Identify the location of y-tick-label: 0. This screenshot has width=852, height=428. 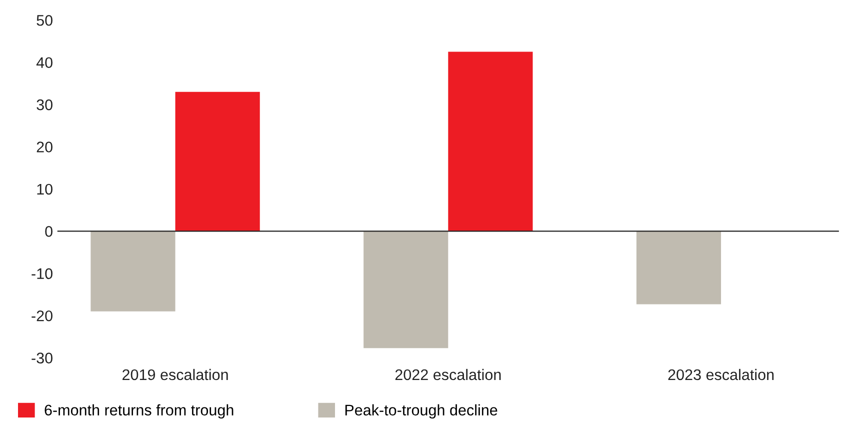
(48, 231).